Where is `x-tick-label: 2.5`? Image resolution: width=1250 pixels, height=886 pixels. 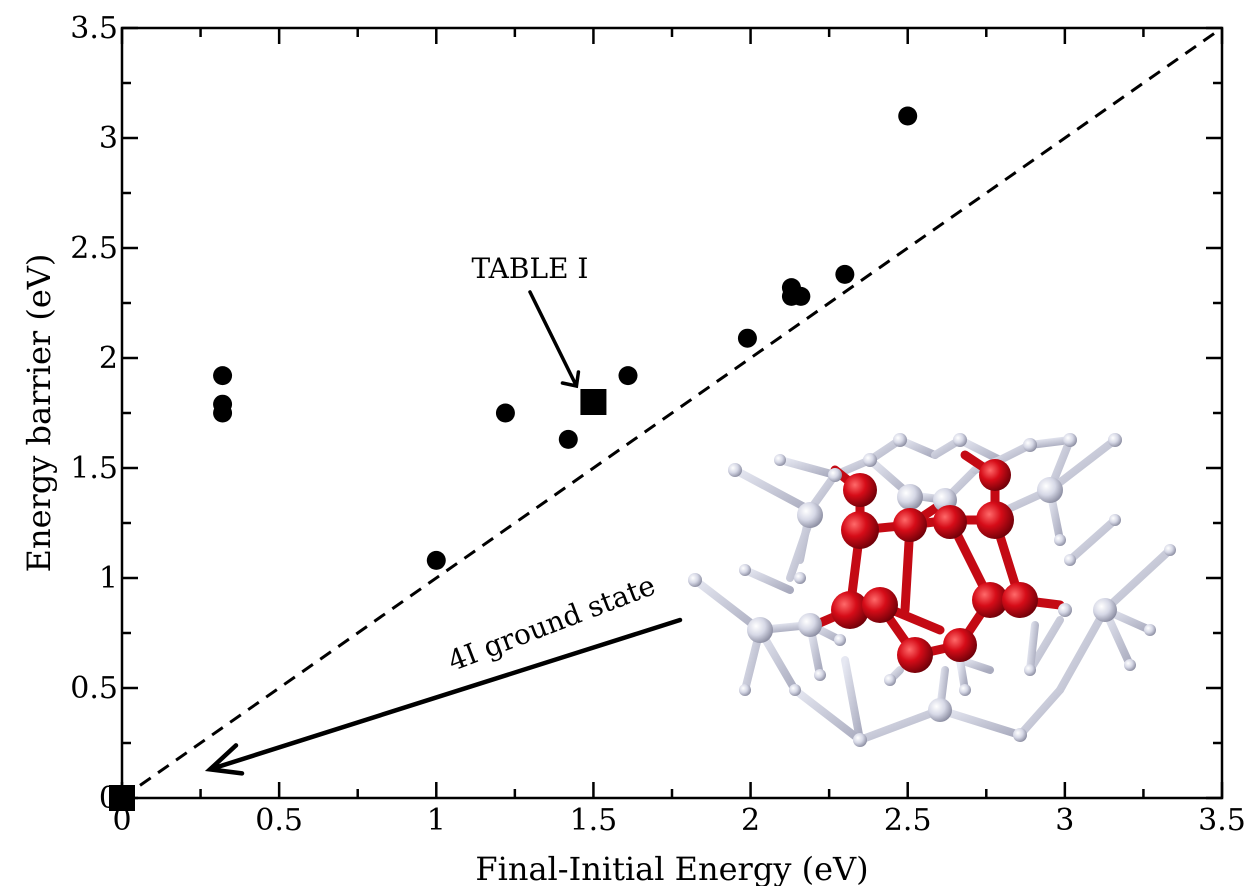
x-tick-label: 2.5 is located at coordinates (908, 820).